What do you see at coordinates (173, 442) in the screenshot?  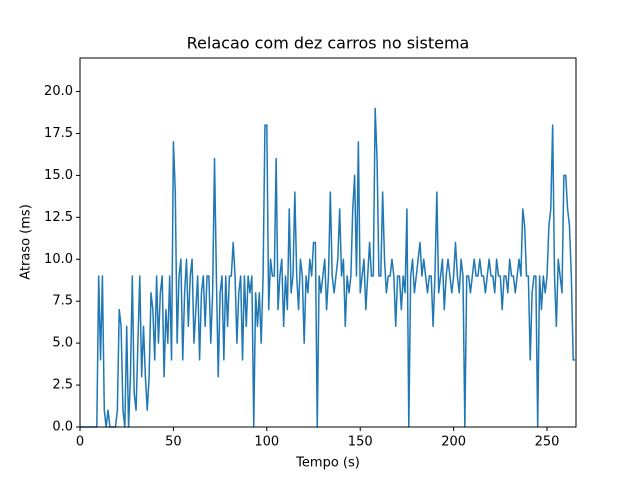 I see `x-tick-label: 50` at bounding box center [173, 442].